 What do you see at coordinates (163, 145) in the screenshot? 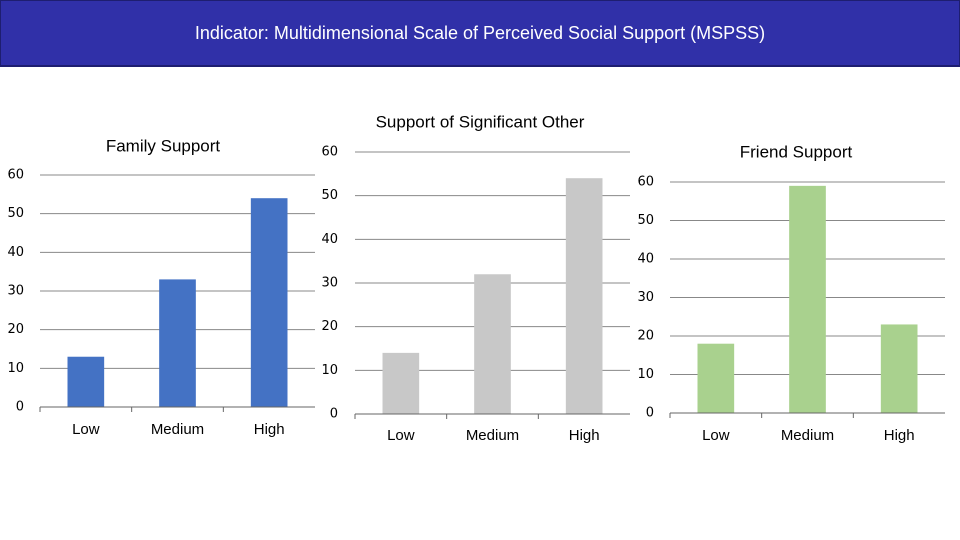
I see `chart-title: Family Support` at bounding box center [163, 145].